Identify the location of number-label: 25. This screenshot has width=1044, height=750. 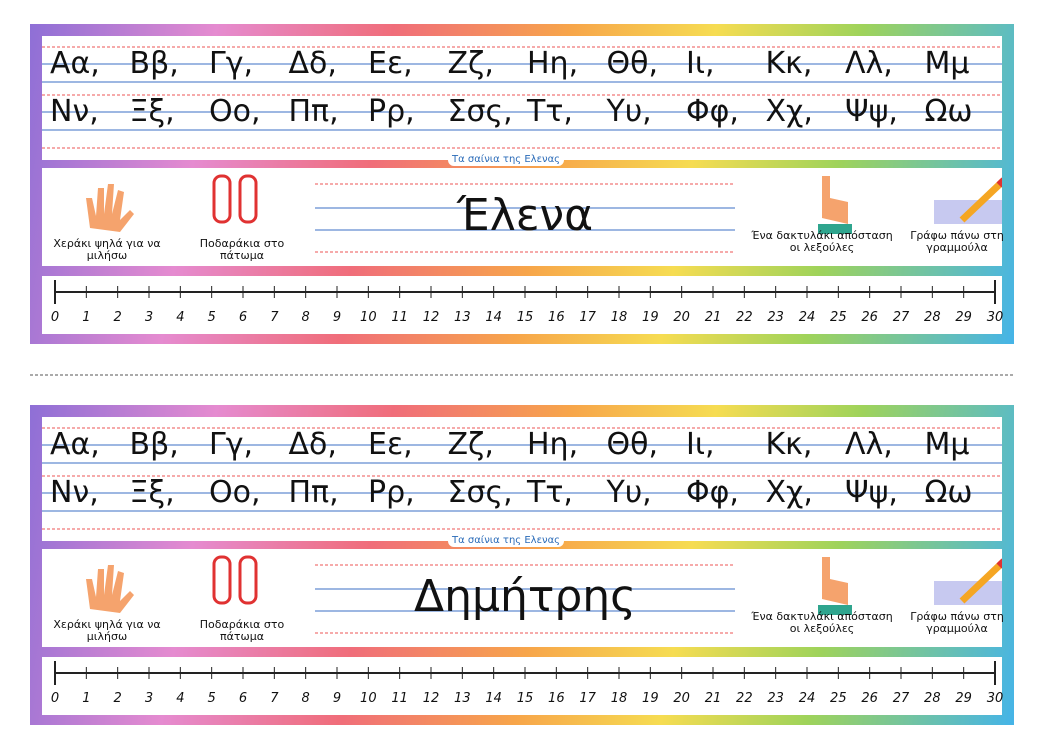
(838, 317).